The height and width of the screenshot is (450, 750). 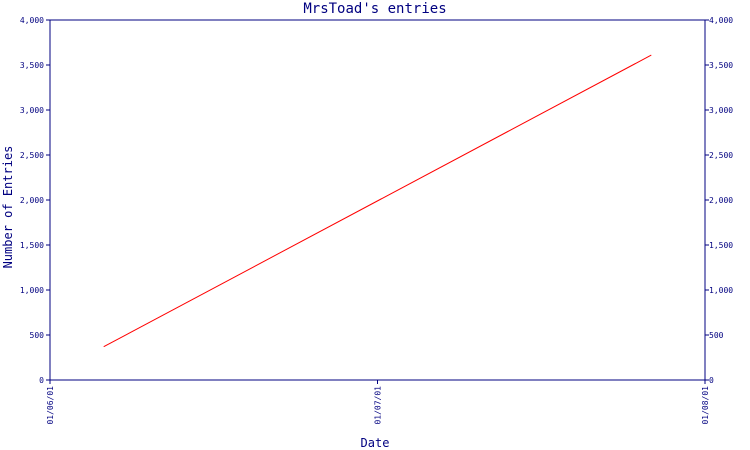 What do you see at coordinates (375, 443) in the screenshot?
I see `x-axis-label: Date` at bounding box center [375, 443].